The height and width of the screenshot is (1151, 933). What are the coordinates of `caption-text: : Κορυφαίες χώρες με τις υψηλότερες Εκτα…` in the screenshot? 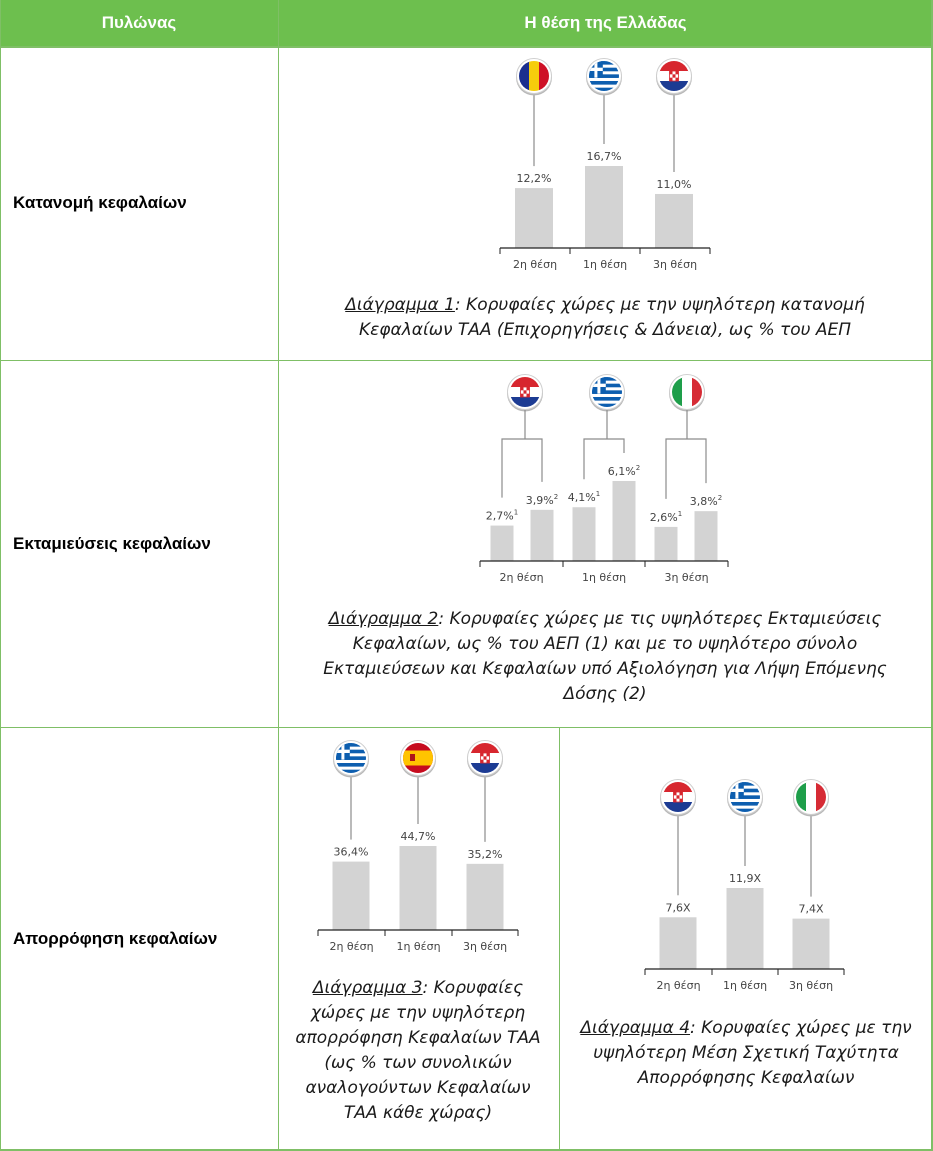 It's located at (605, 656).